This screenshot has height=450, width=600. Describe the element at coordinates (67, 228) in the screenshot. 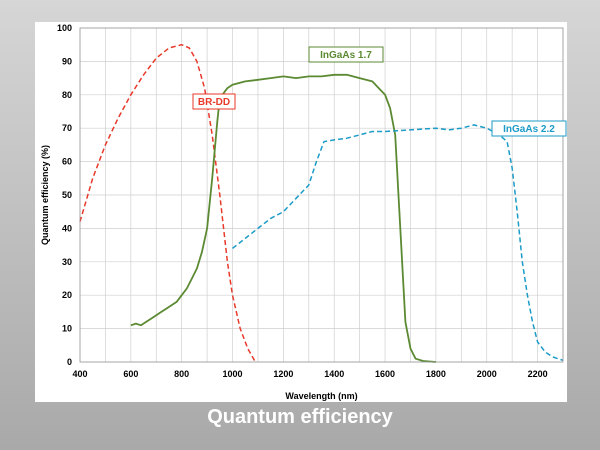

I see `y-tick-label: 40` at that location.